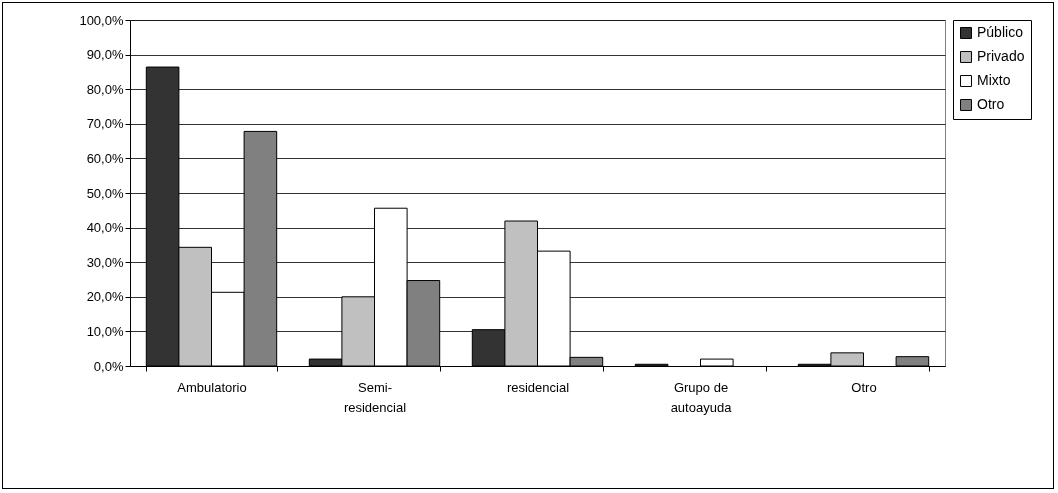 The width and height of the screenshot is (1058, 493). What do you see at coordinates (101, 20) in the screenshot?
I see `y-tick-label: 100,0%` at bounding box center [101, 20].